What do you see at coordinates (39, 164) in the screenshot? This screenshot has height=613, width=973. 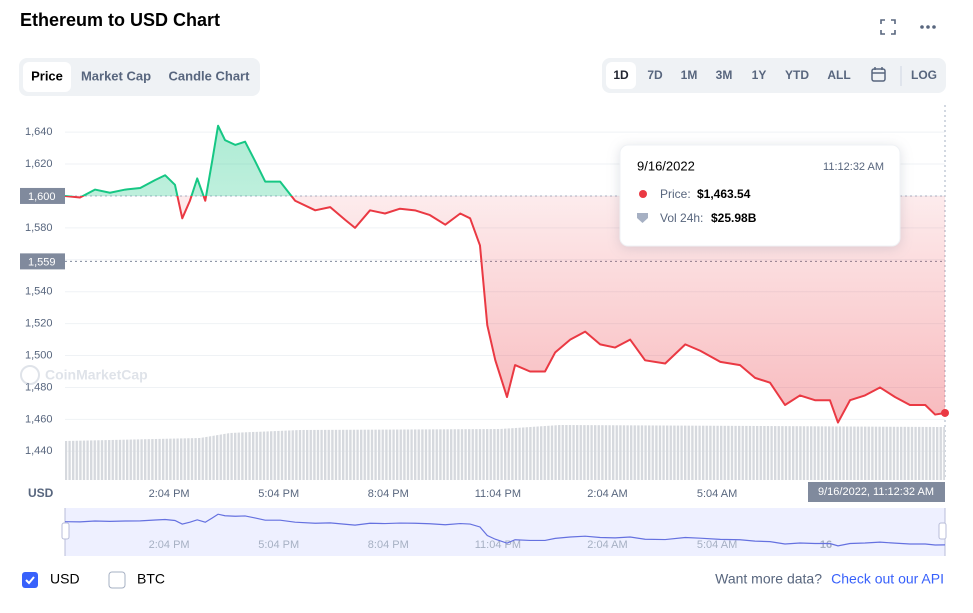 I see `y-tick-label: 1,620` at bounding box center [39, 164].